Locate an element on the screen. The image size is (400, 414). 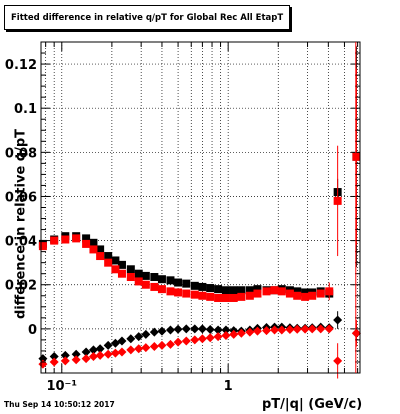
y-tick-label: 0 is located at coordinates (32, 330).